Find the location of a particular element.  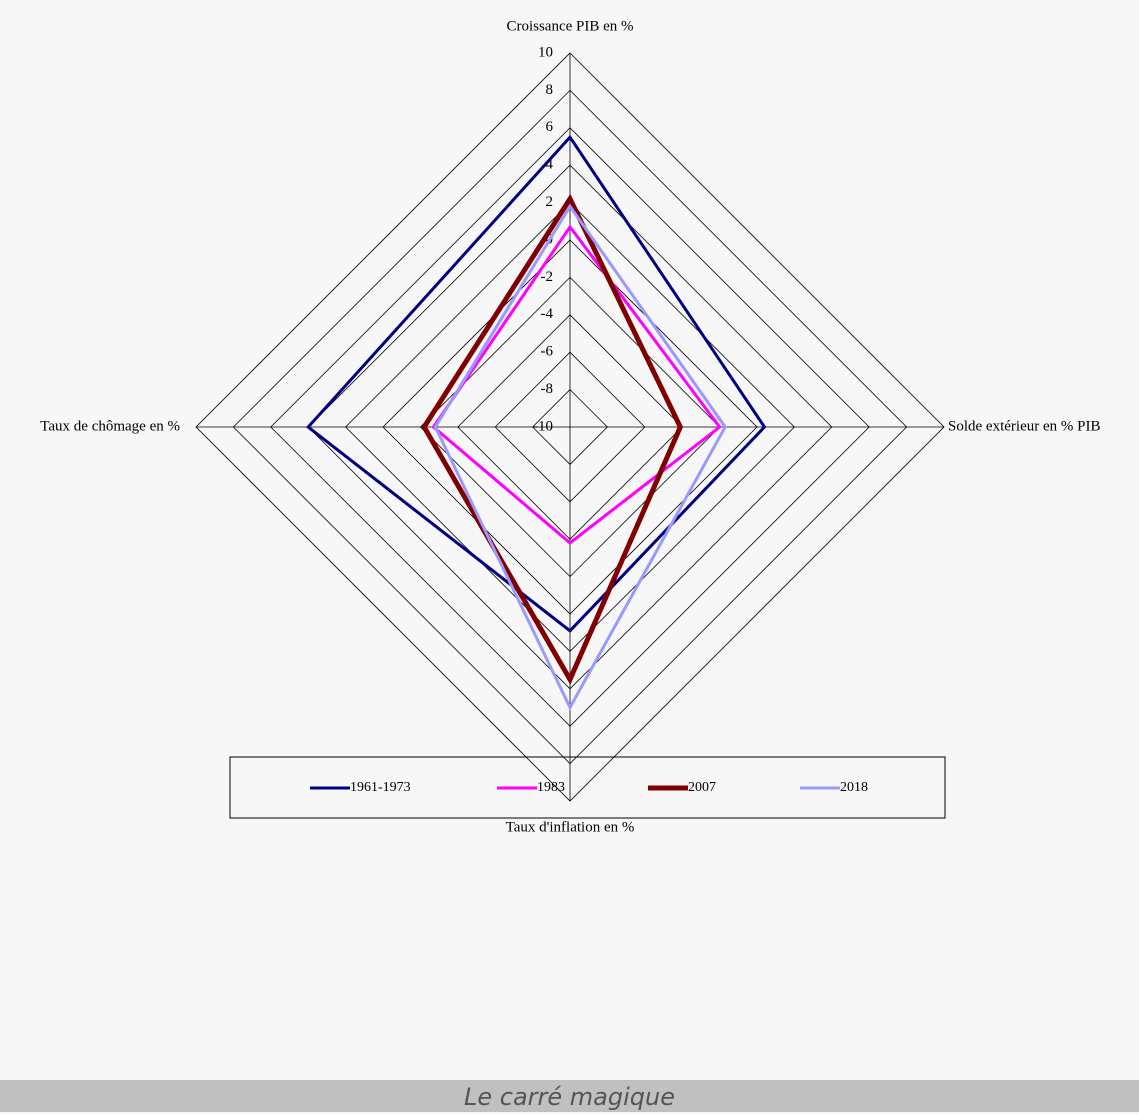

axis-label: Solde extérieur en % PIB is located at coordinates (1024, 426).